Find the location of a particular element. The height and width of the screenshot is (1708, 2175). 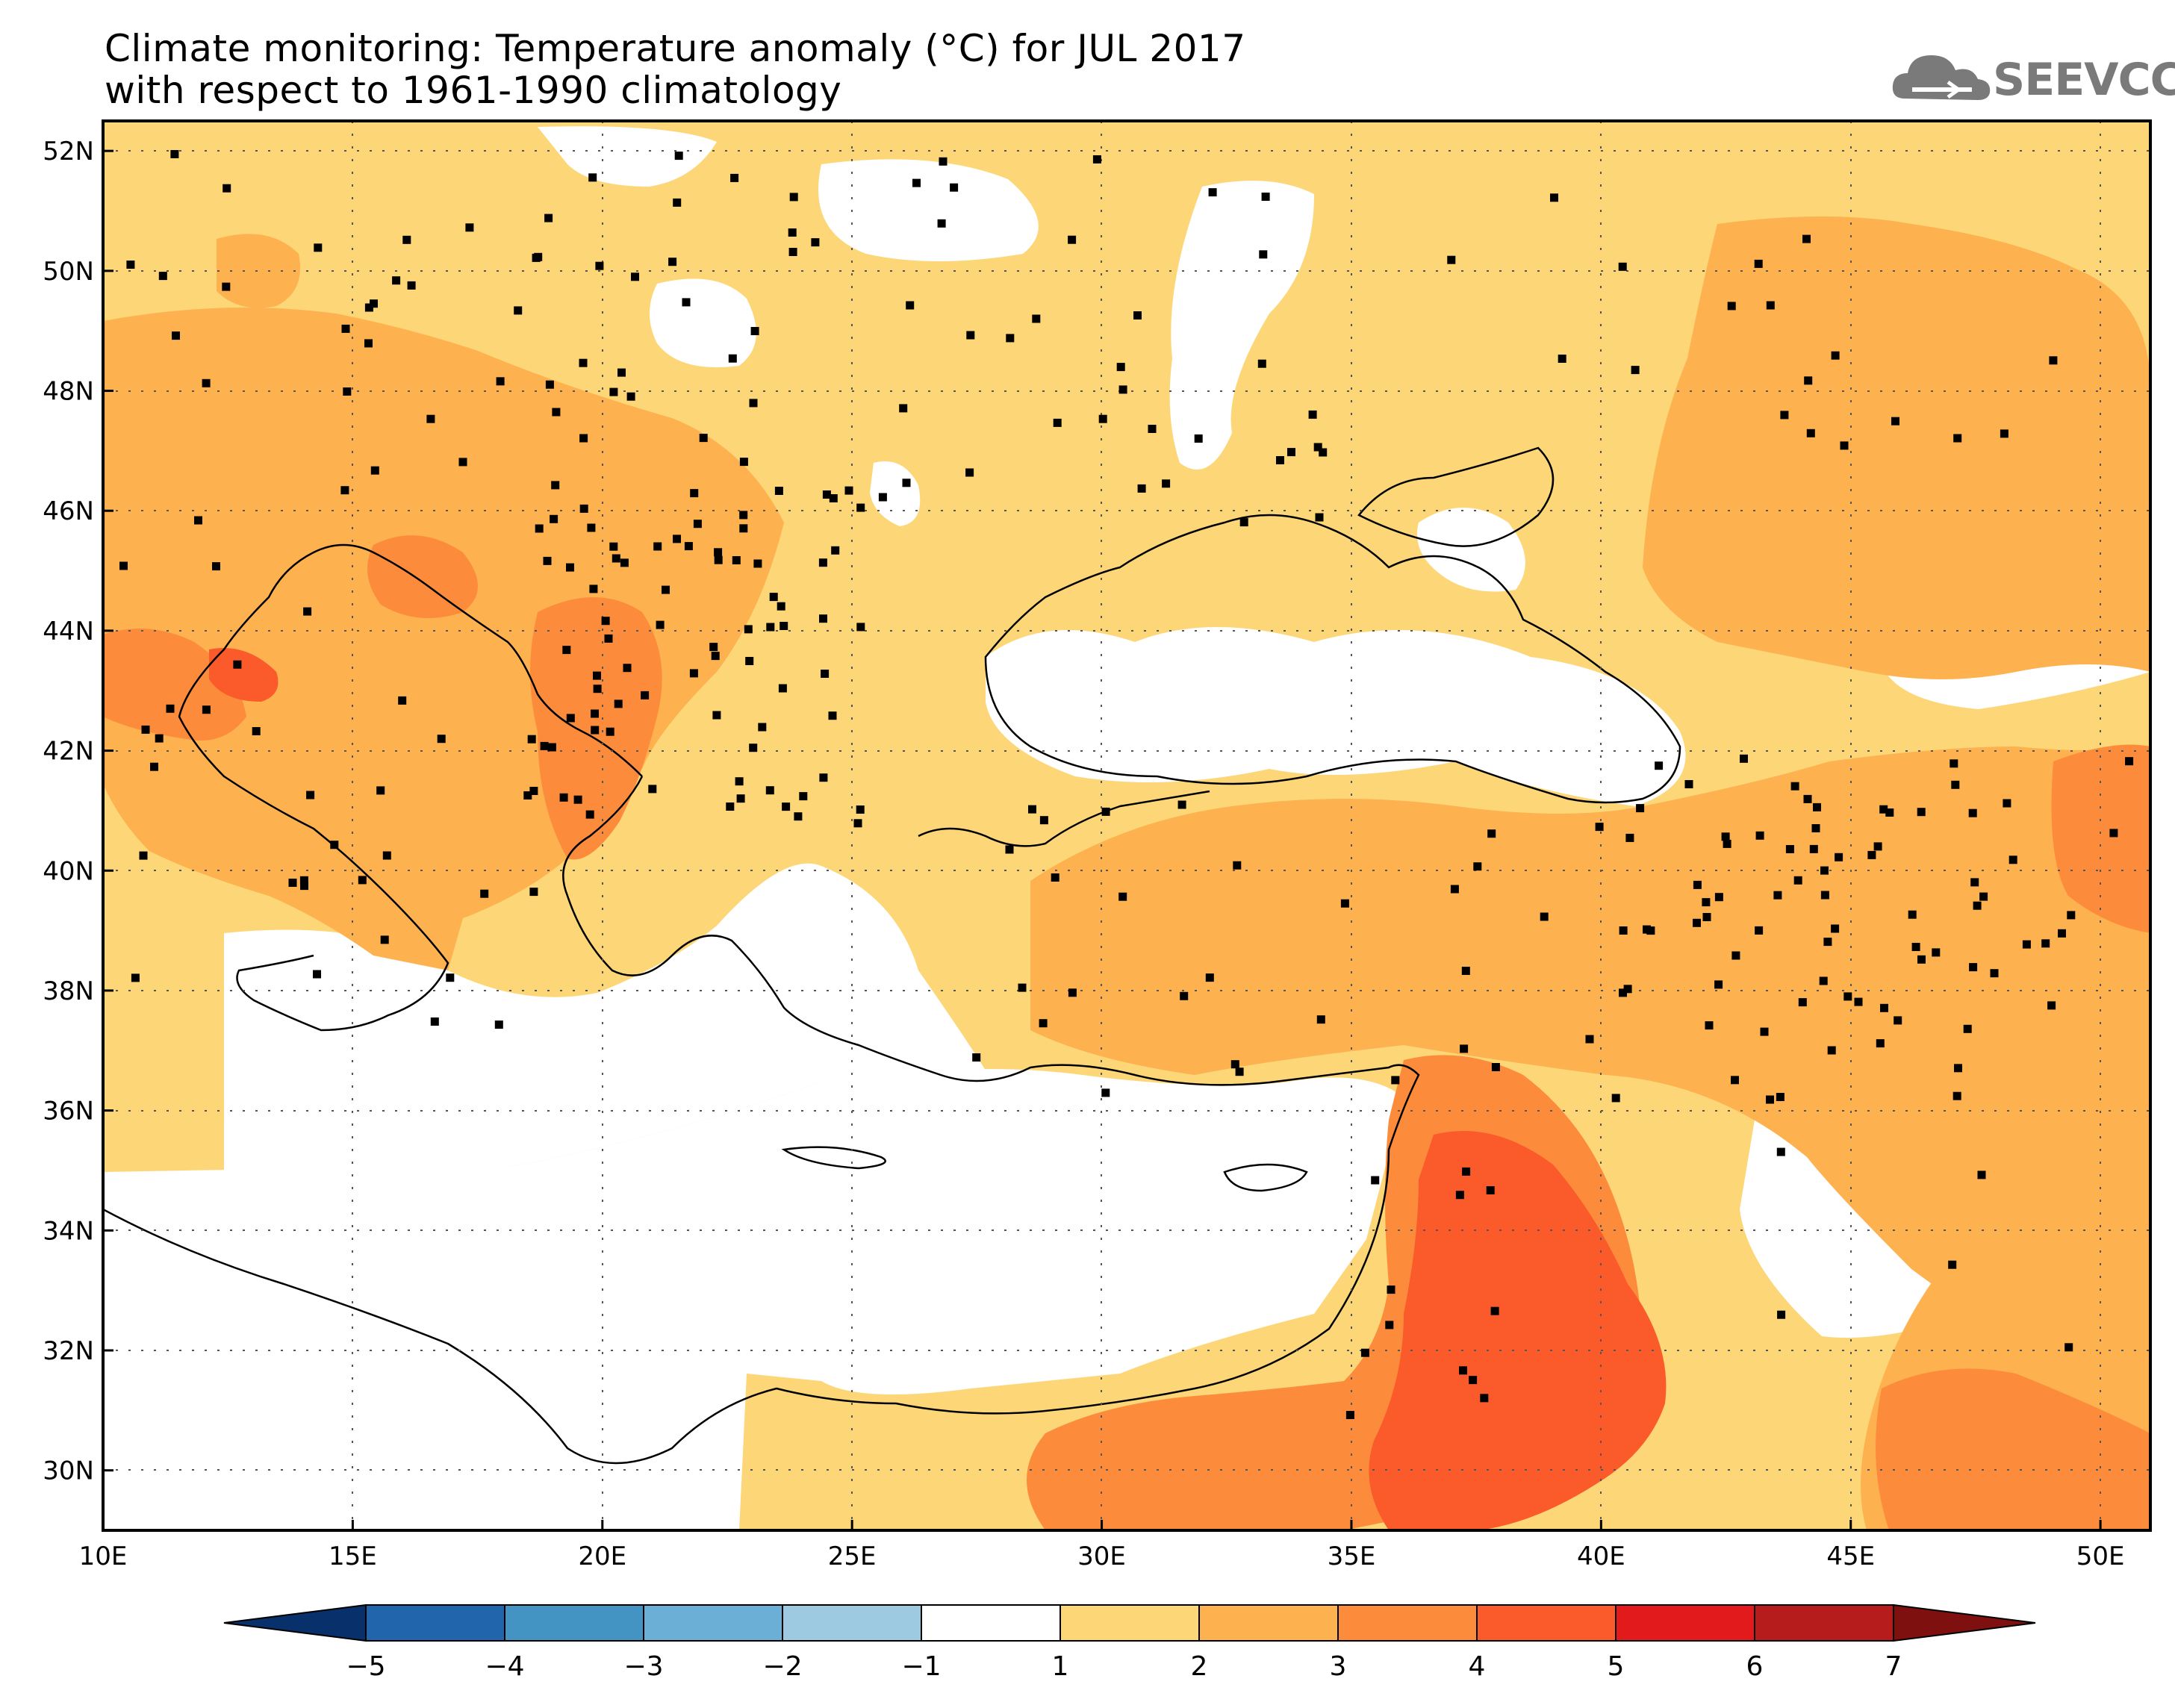

lat-tick-label: 42N is located at coordinates (68, 752).